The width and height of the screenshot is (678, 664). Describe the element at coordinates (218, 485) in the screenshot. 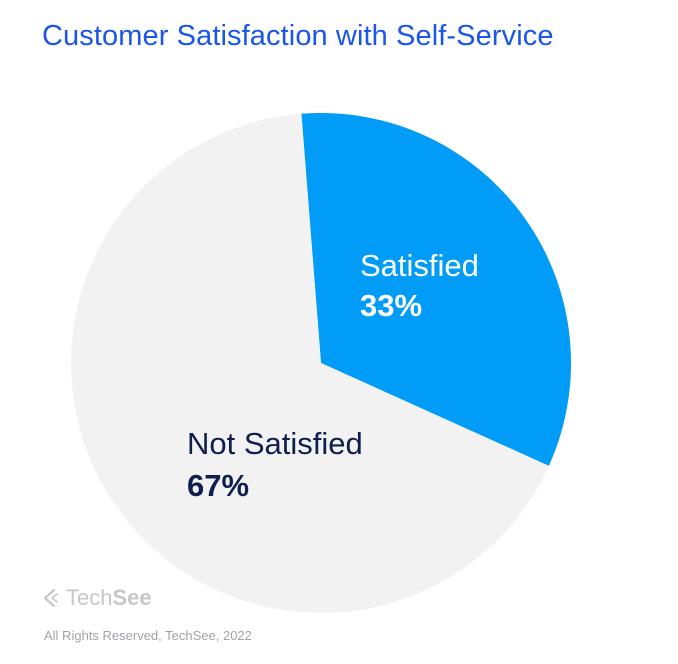

I see `slice-value-label: 67%` at that location.